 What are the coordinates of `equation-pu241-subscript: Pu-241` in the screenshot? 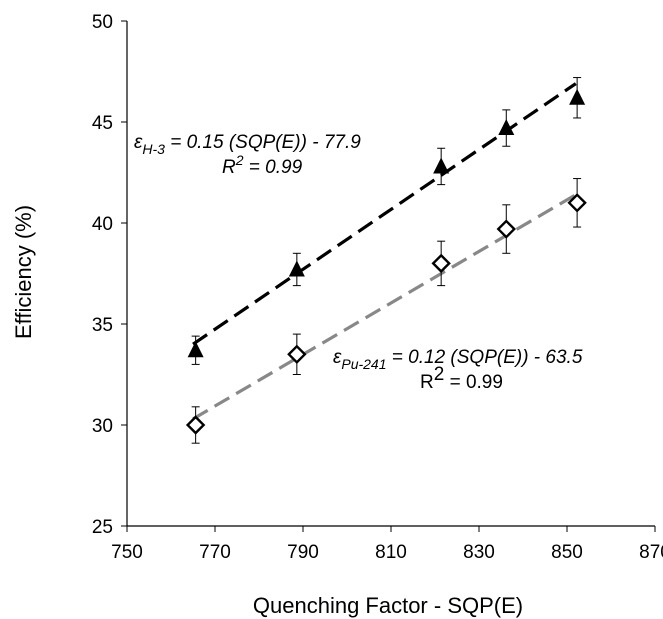 It's located at (363, 364).